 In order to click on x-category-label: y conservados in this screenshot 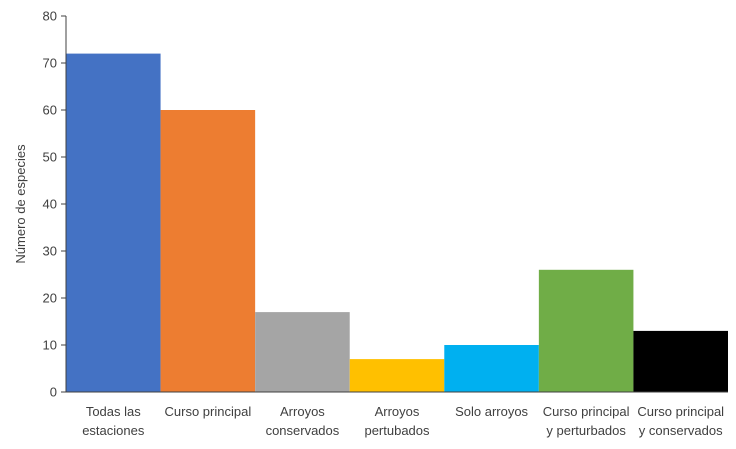, I will do `click(681, 430)`.